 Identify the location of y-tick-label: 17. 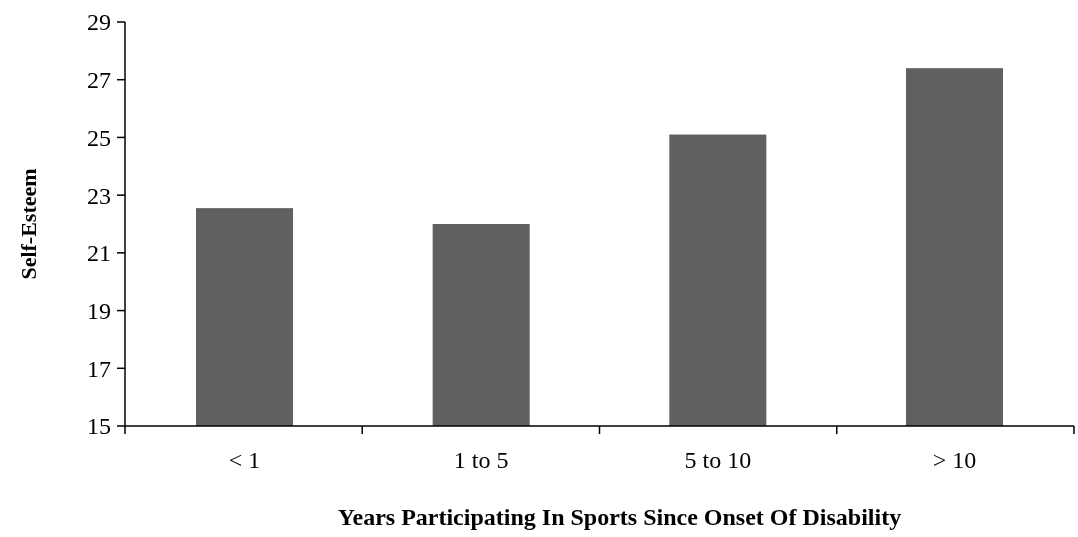
(99, 368).